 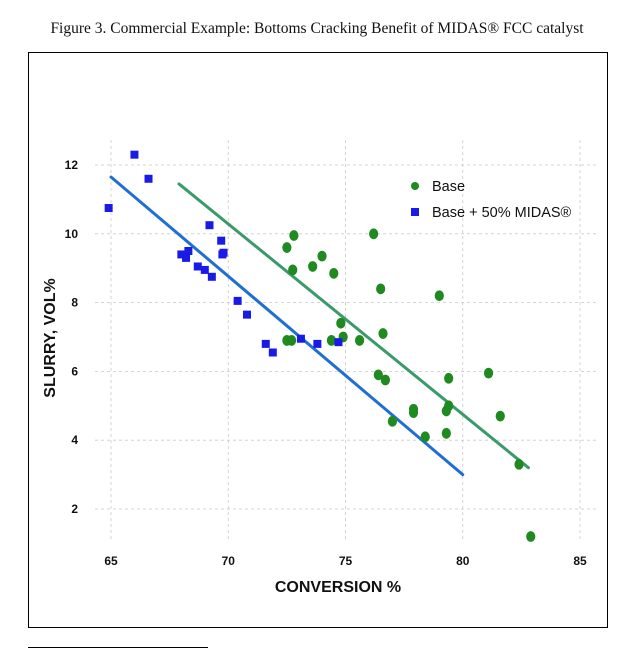 I want to click on x-axis-label: CONVERSION %, so click(x=338, y=587).